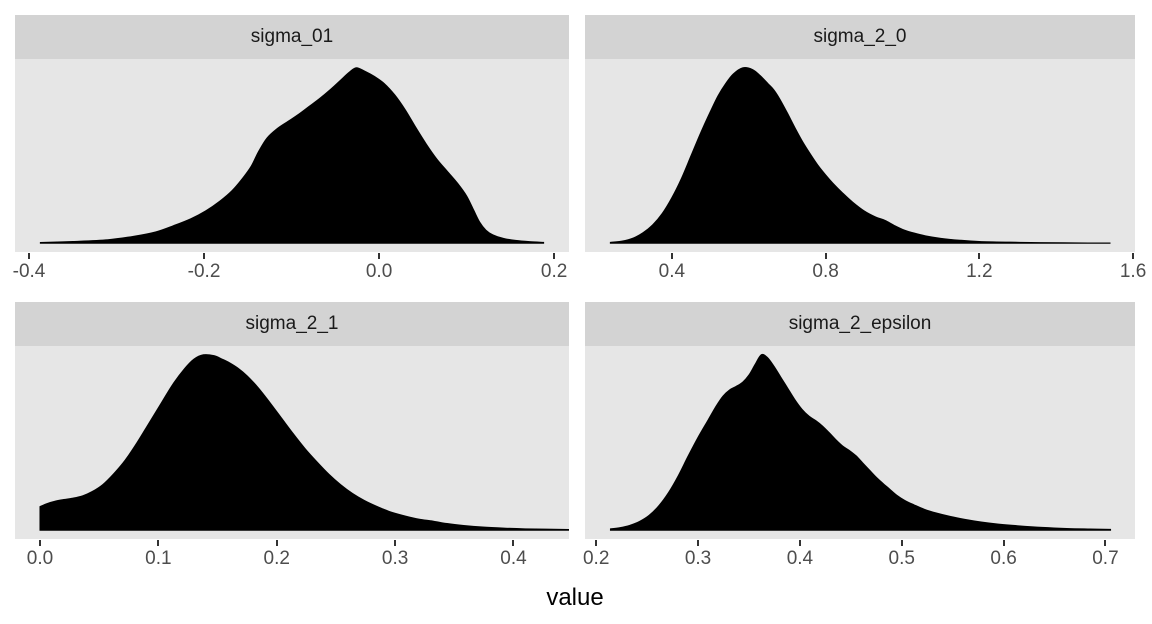 This screenshot has width=1152, height=624. Describe the element at coordinates (1003, 558) in the screenshot. I see `tick-label: 0.6` at that location.